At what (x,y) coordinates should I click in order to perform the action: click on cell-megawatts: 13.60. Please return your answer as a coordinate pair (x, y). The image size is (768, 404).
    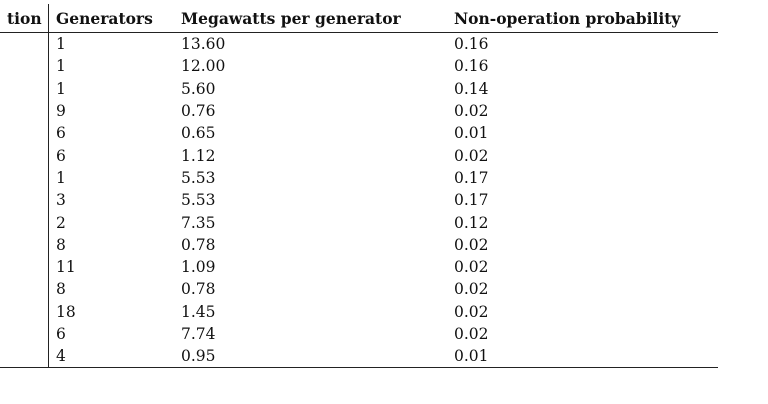
    Looking at the image, I should click on (203, 44).